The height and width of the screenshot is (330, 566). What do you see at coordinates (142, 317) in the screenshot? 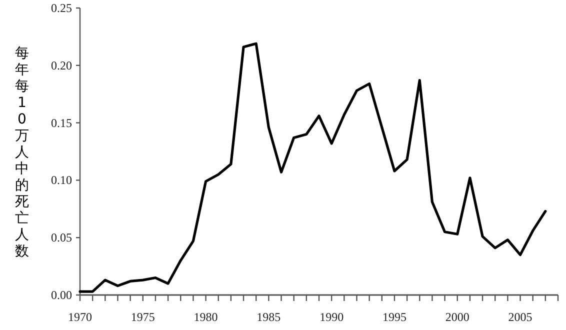
I see `x-tick-label: 1975` at bounding box center [142, 317].